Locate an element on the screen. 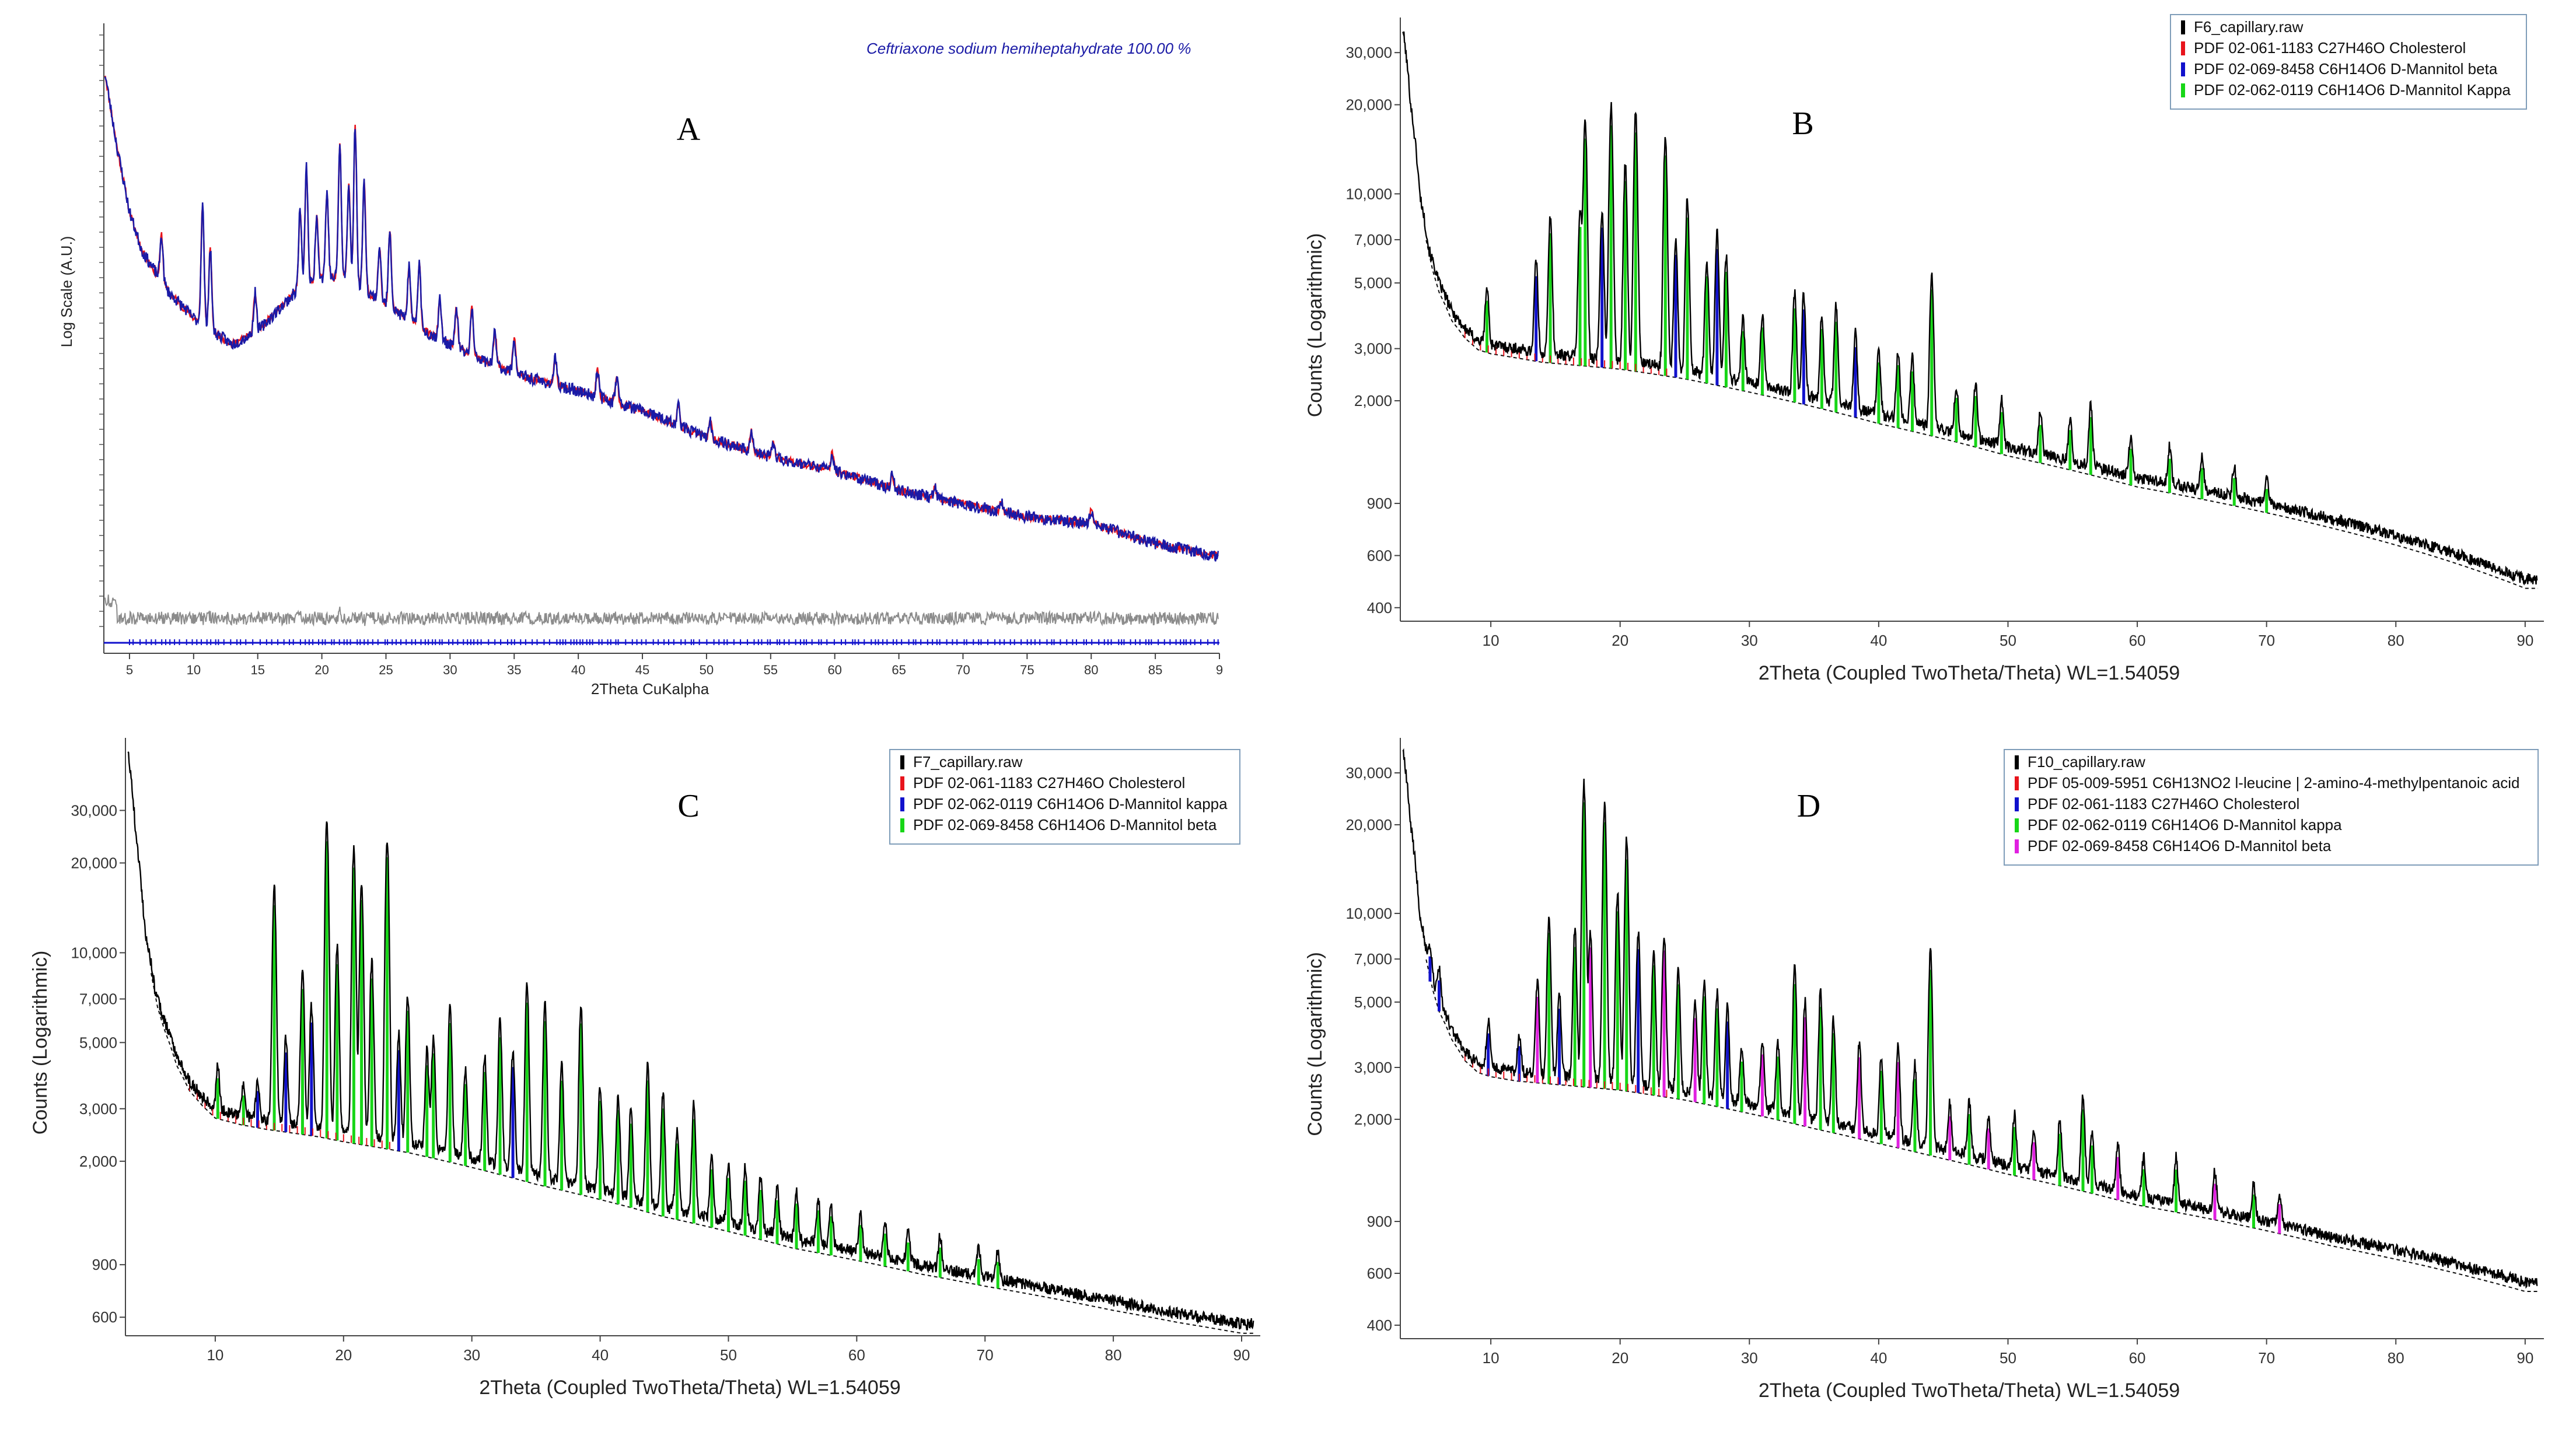  legend-entry: F7_capillary.raw is located at coordinates (968, 762).